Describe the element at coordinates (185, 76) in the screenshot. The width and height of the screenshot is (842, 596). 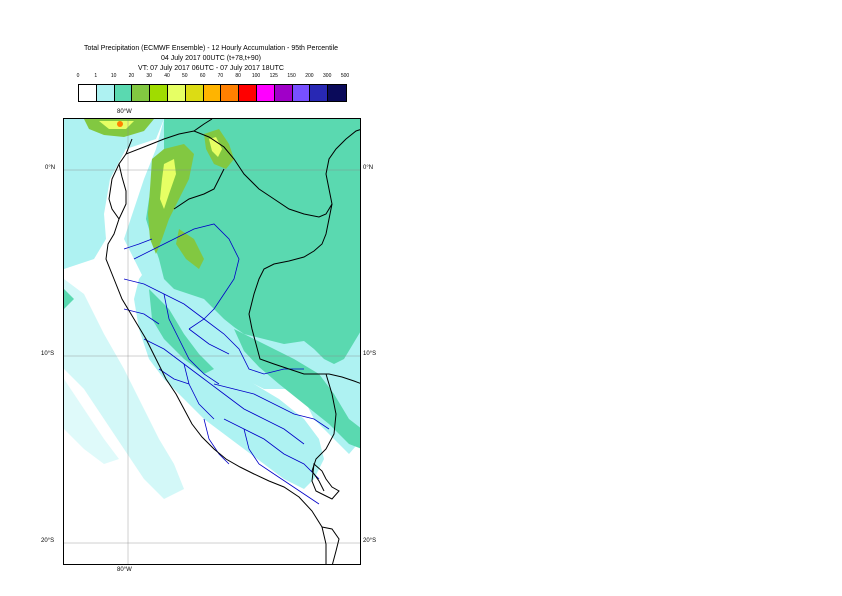
I see `legend-label: 50` at that location.